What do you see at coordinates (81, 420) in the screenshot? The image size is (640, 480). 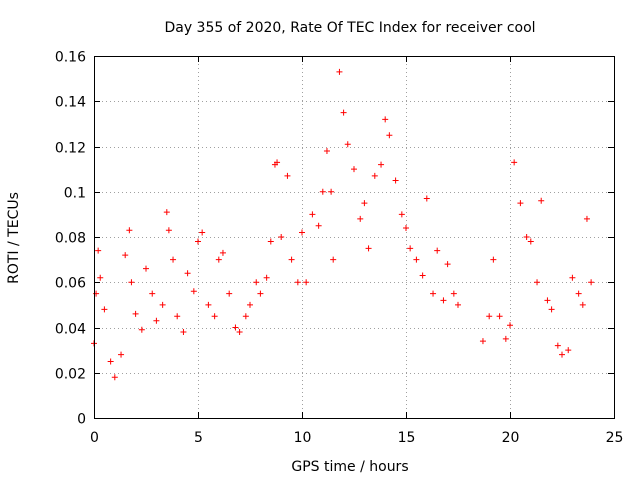 I see `y-tick-label: 0` at bounding box center [81, 420].